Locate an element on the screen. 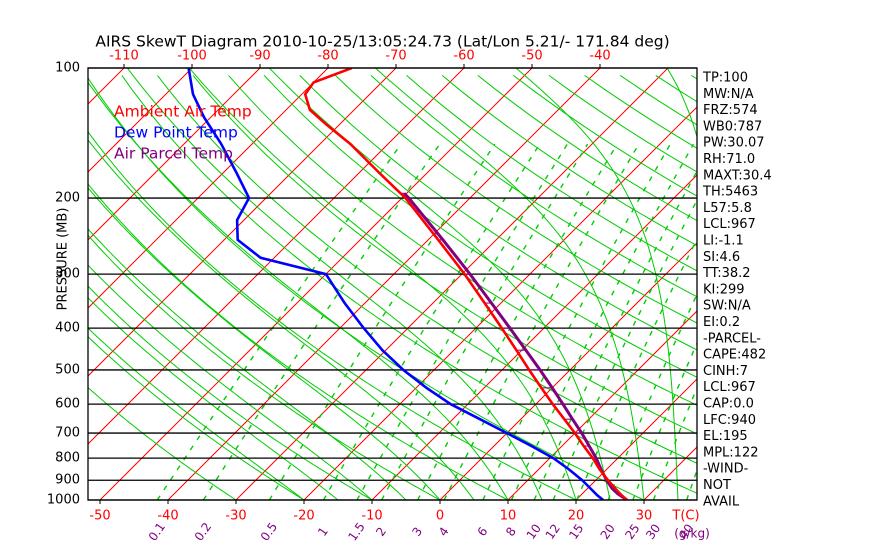  pressure-tick-label: 300 is located at coordinates (67, 274).